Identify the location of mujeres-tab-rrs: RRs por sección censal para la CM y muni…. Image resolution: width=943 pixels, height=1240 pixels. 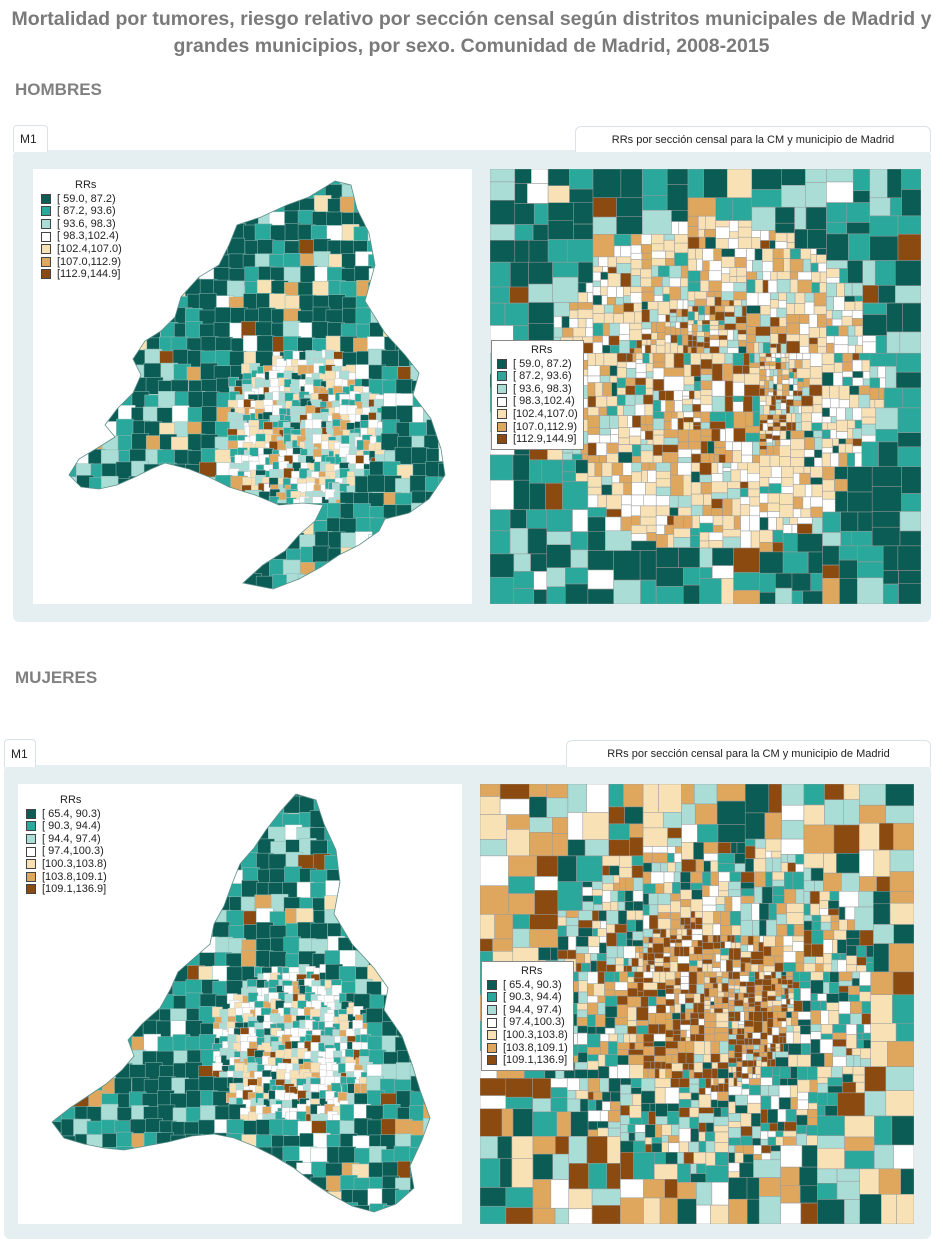
(748, 753).